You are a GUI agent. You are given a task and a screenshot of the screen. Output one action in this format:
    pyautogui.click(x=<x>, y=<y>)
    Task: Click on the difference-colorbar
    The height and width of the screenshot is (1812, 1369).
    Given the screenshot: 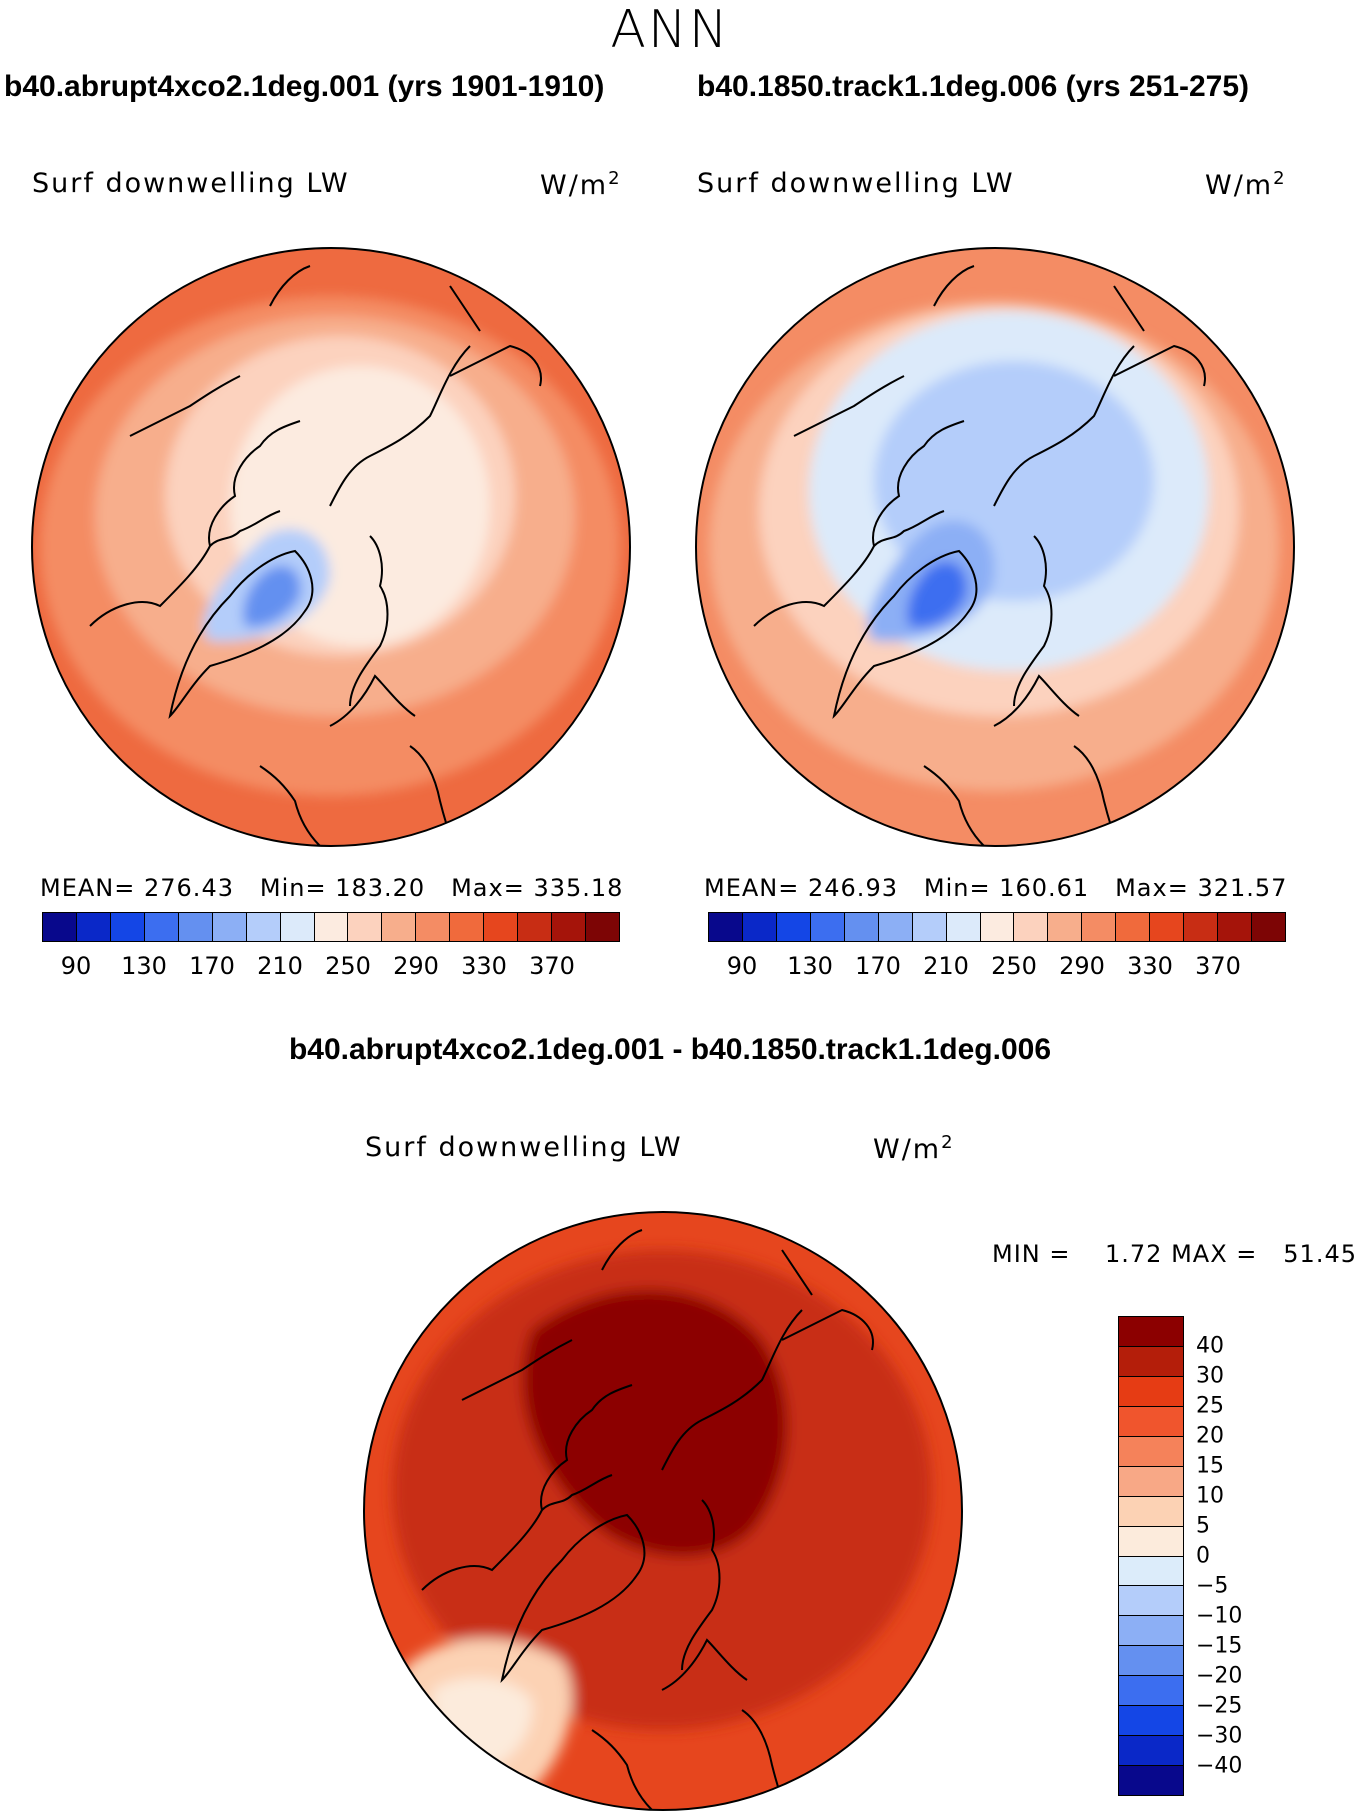 What is the action you would take?
    pyautogui.click(x=1151, y=1556)
    